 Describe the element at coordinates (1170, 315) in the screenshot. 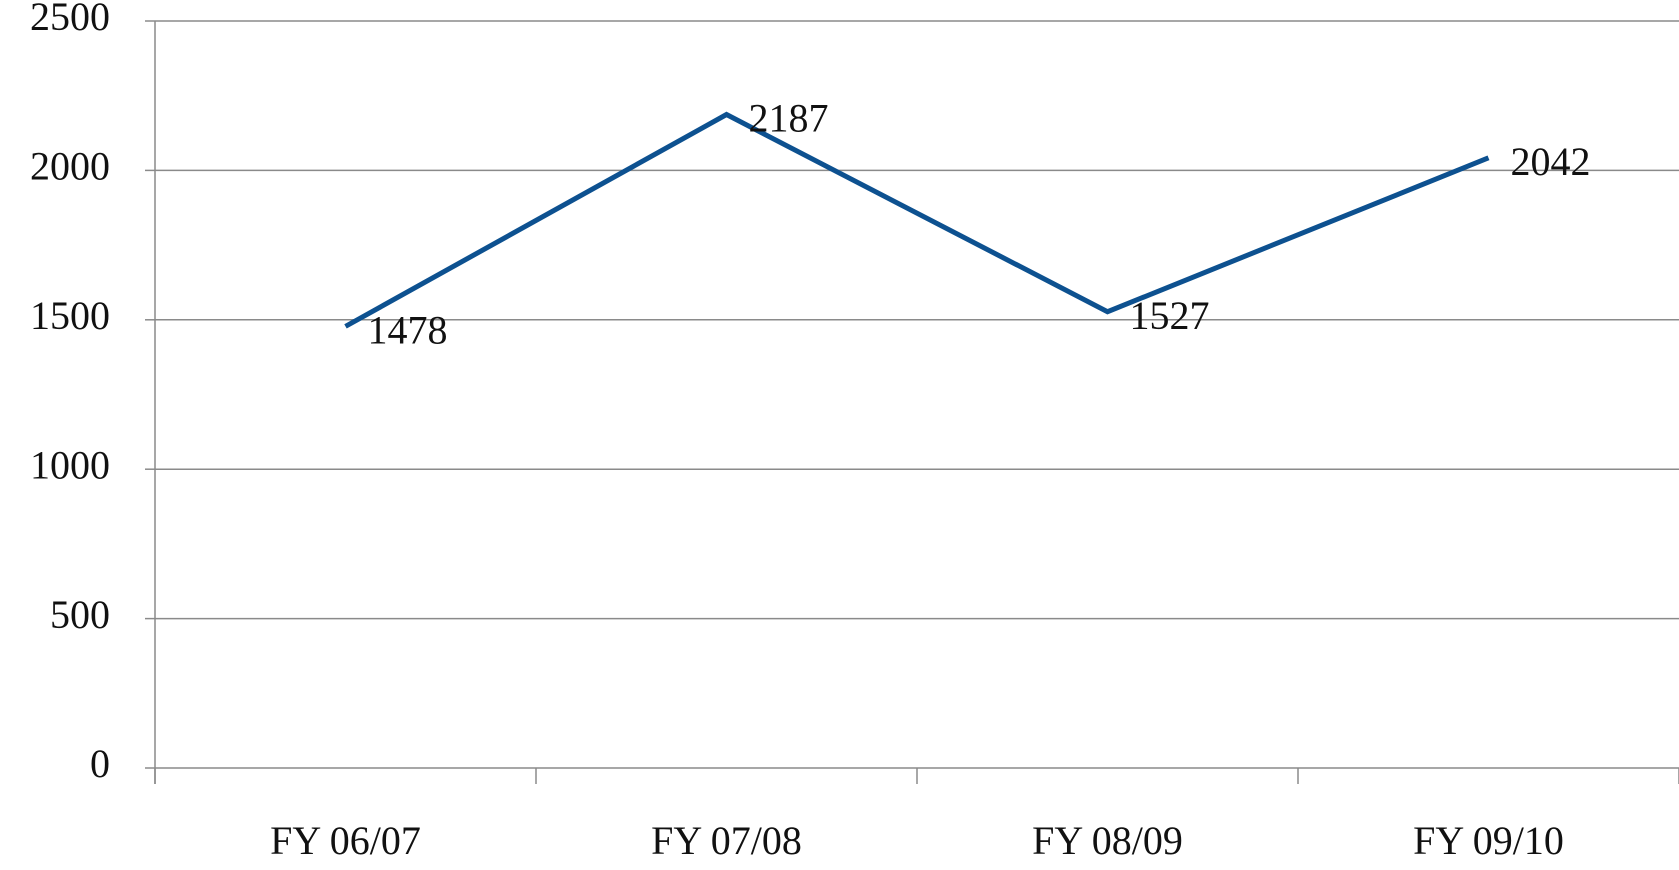

I see `data-label: 1527` at that location.